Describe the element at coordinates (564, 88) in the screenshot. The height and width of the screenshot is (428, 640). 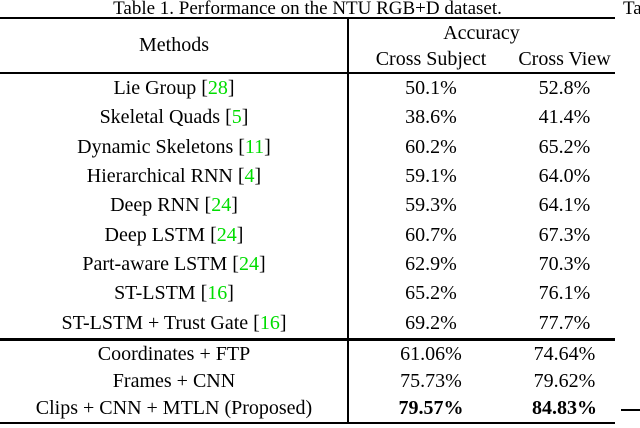
I see `cross-view-value: 52.8%` at that location.